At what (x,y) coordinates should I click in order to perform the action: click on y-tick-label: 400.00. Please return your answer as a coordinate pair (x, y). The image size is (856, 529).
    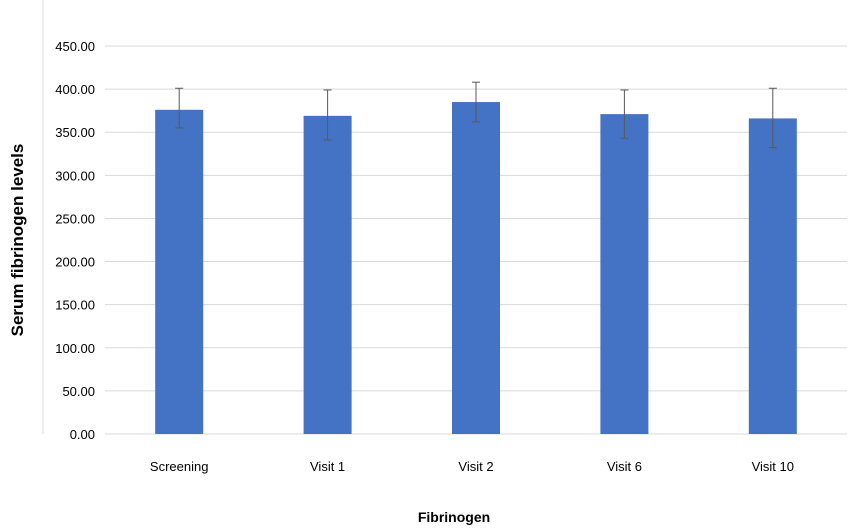
    Looking at the image, I should click on (75, 89).